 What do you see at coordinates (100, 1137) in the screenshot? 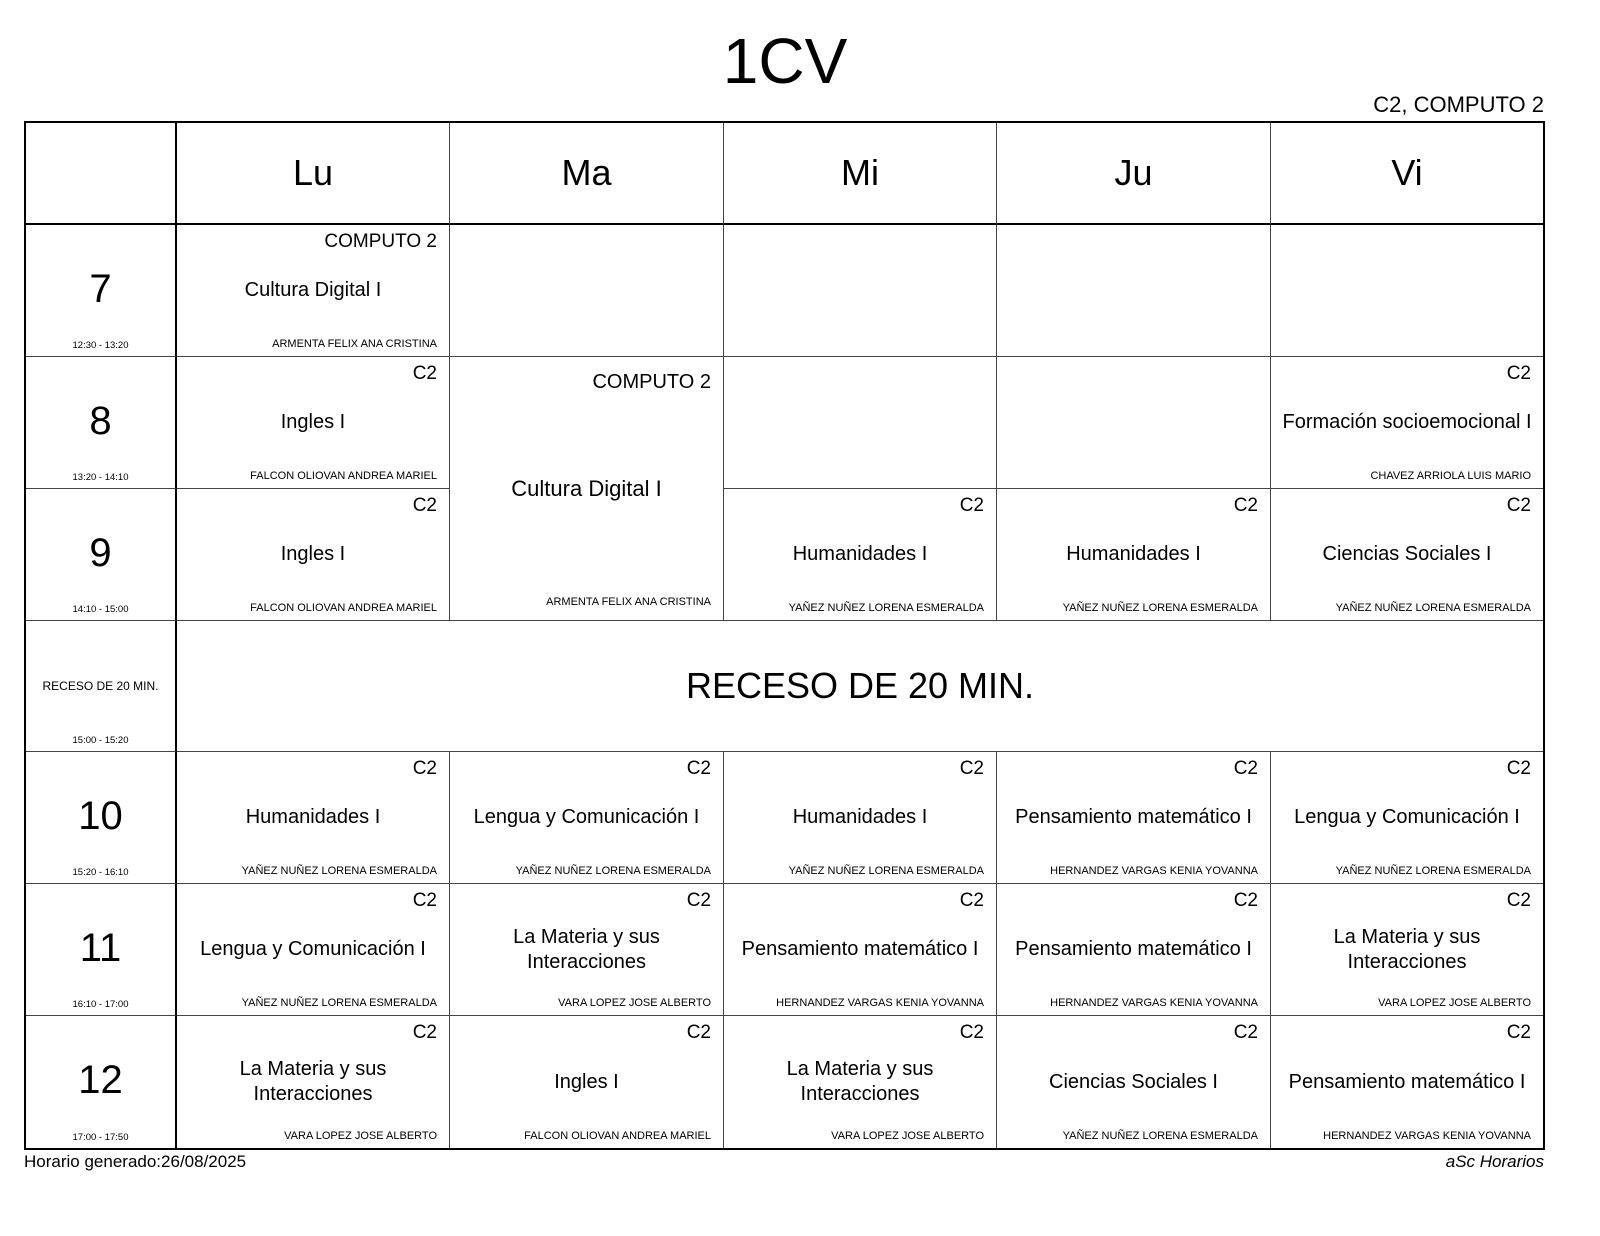
I see `period-time: 17:00 - 17:50` at bounding box center [100, 1137].